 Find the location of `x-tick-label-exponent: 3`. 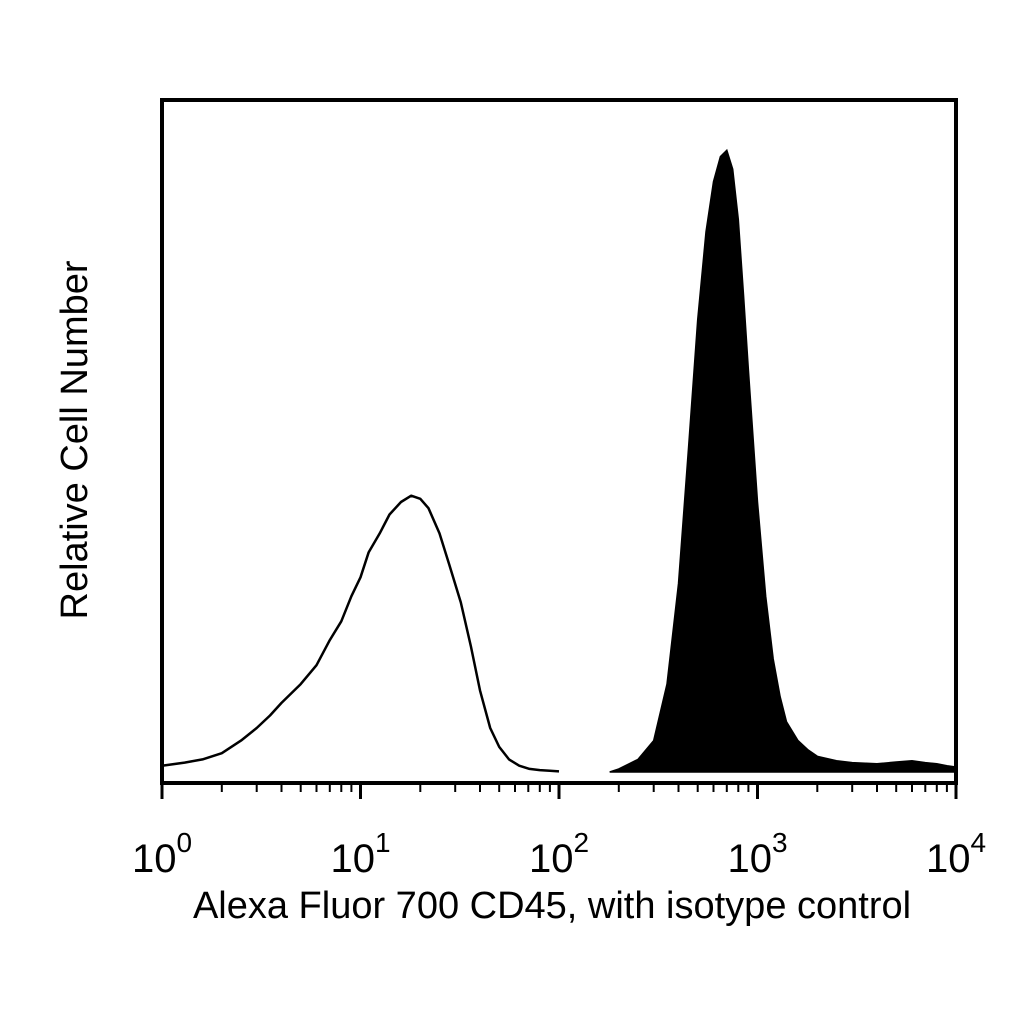

x-tick-label-exponent: 3 is located at coordinates (780, 842).